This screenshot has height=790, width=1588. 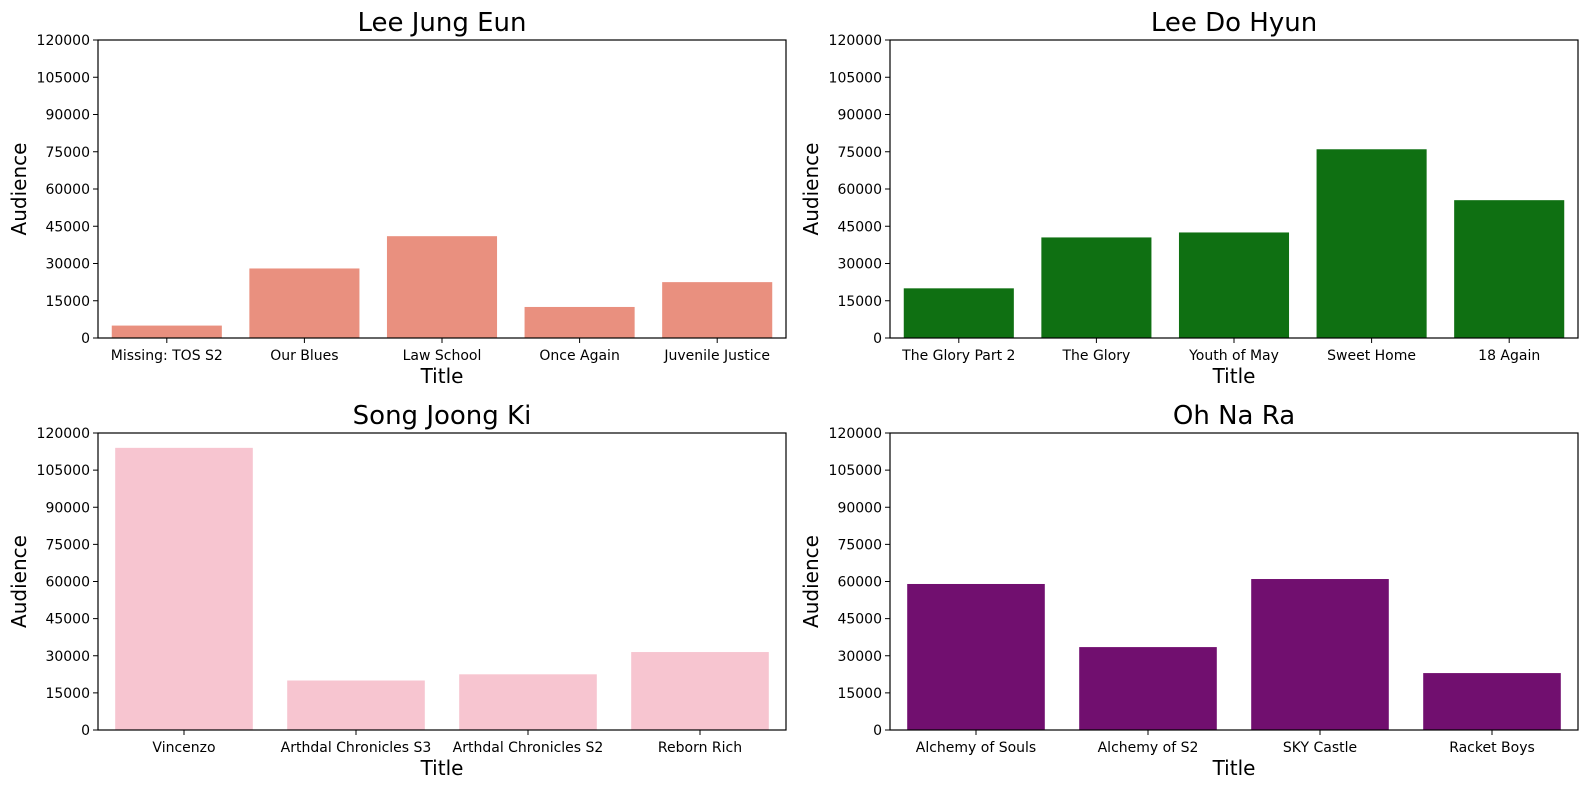 What do you see at coordinates (1148, 748) in the screenshot?
I see `x-tick-label: Alchemy of S2` at bounding box center [1148, 748].